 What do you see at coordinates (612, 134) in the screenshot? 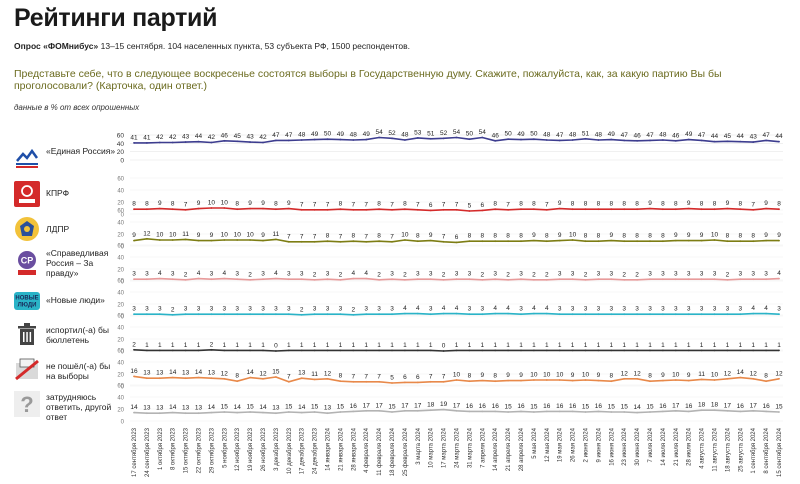
I see `data-label-er: 49` at bounding box center [612, 134].